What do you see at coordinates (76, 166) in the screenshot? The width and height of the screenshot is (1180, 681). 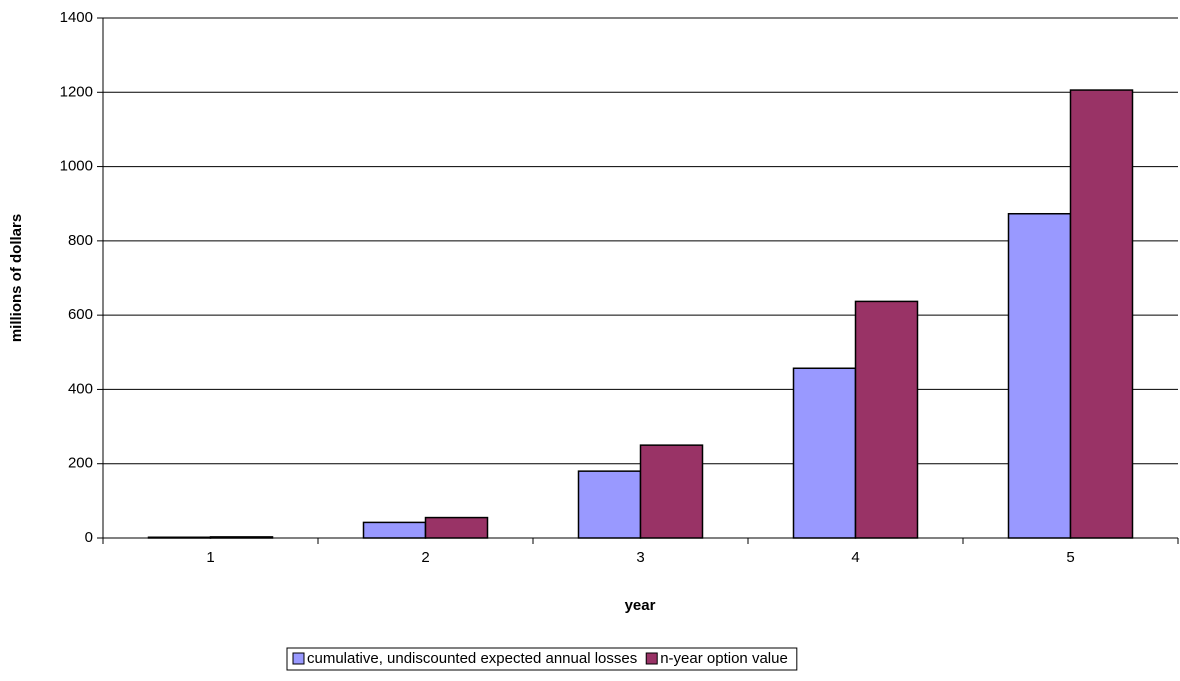 I see `y-tick-label: 1000` at bounding box center [76, 166].